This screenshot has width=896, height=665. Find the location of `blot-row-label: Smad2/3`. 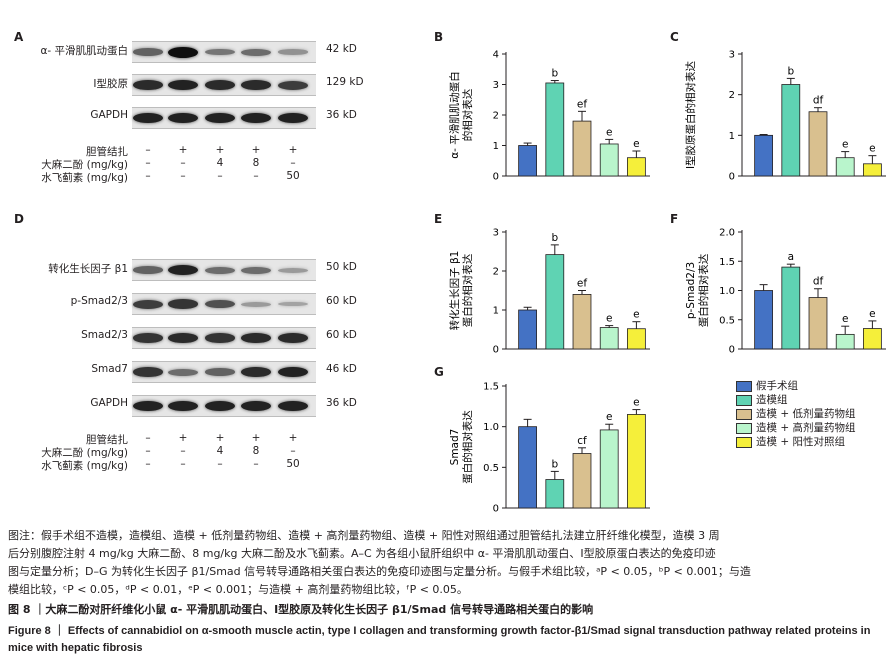

blot-row-label: Smad2/3 is located at coordinates (104, 335).